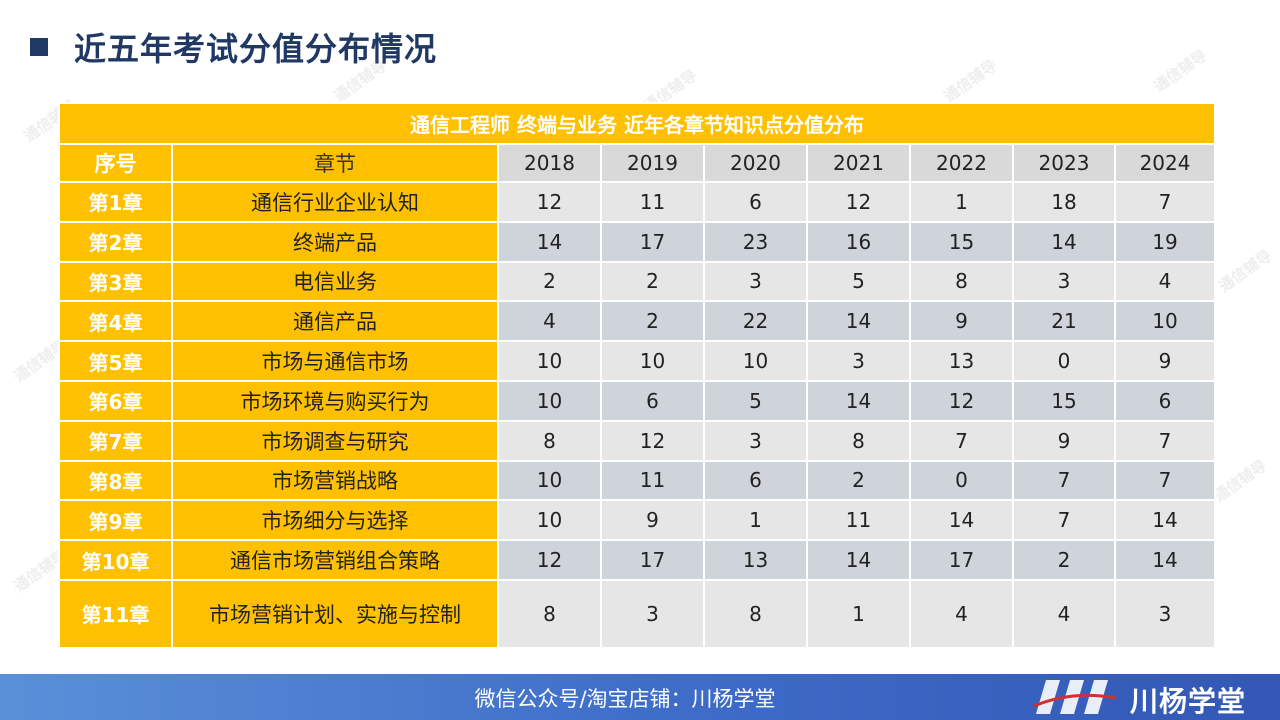 The height and width of the screenshot is (720, 1280). What do you see at coordinates (335, 440) in the screenshot?
I see `chapter-name: 市场调查与研究` at bounding box center [335, 440].